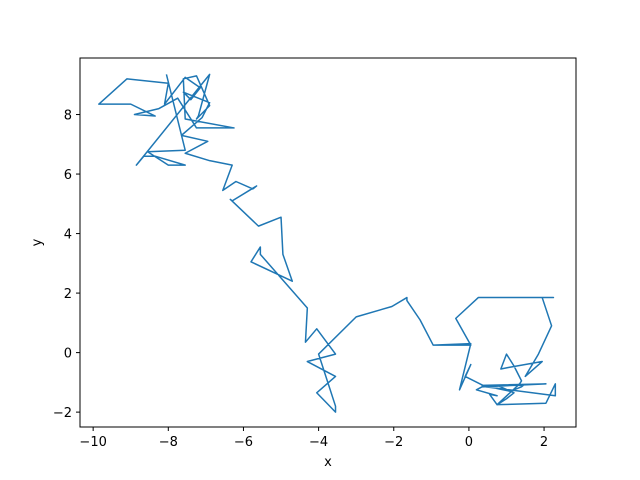 The height and width of the screenshot is (480, 640). I want to click on x-tick-label: −4, so click(318, 442).